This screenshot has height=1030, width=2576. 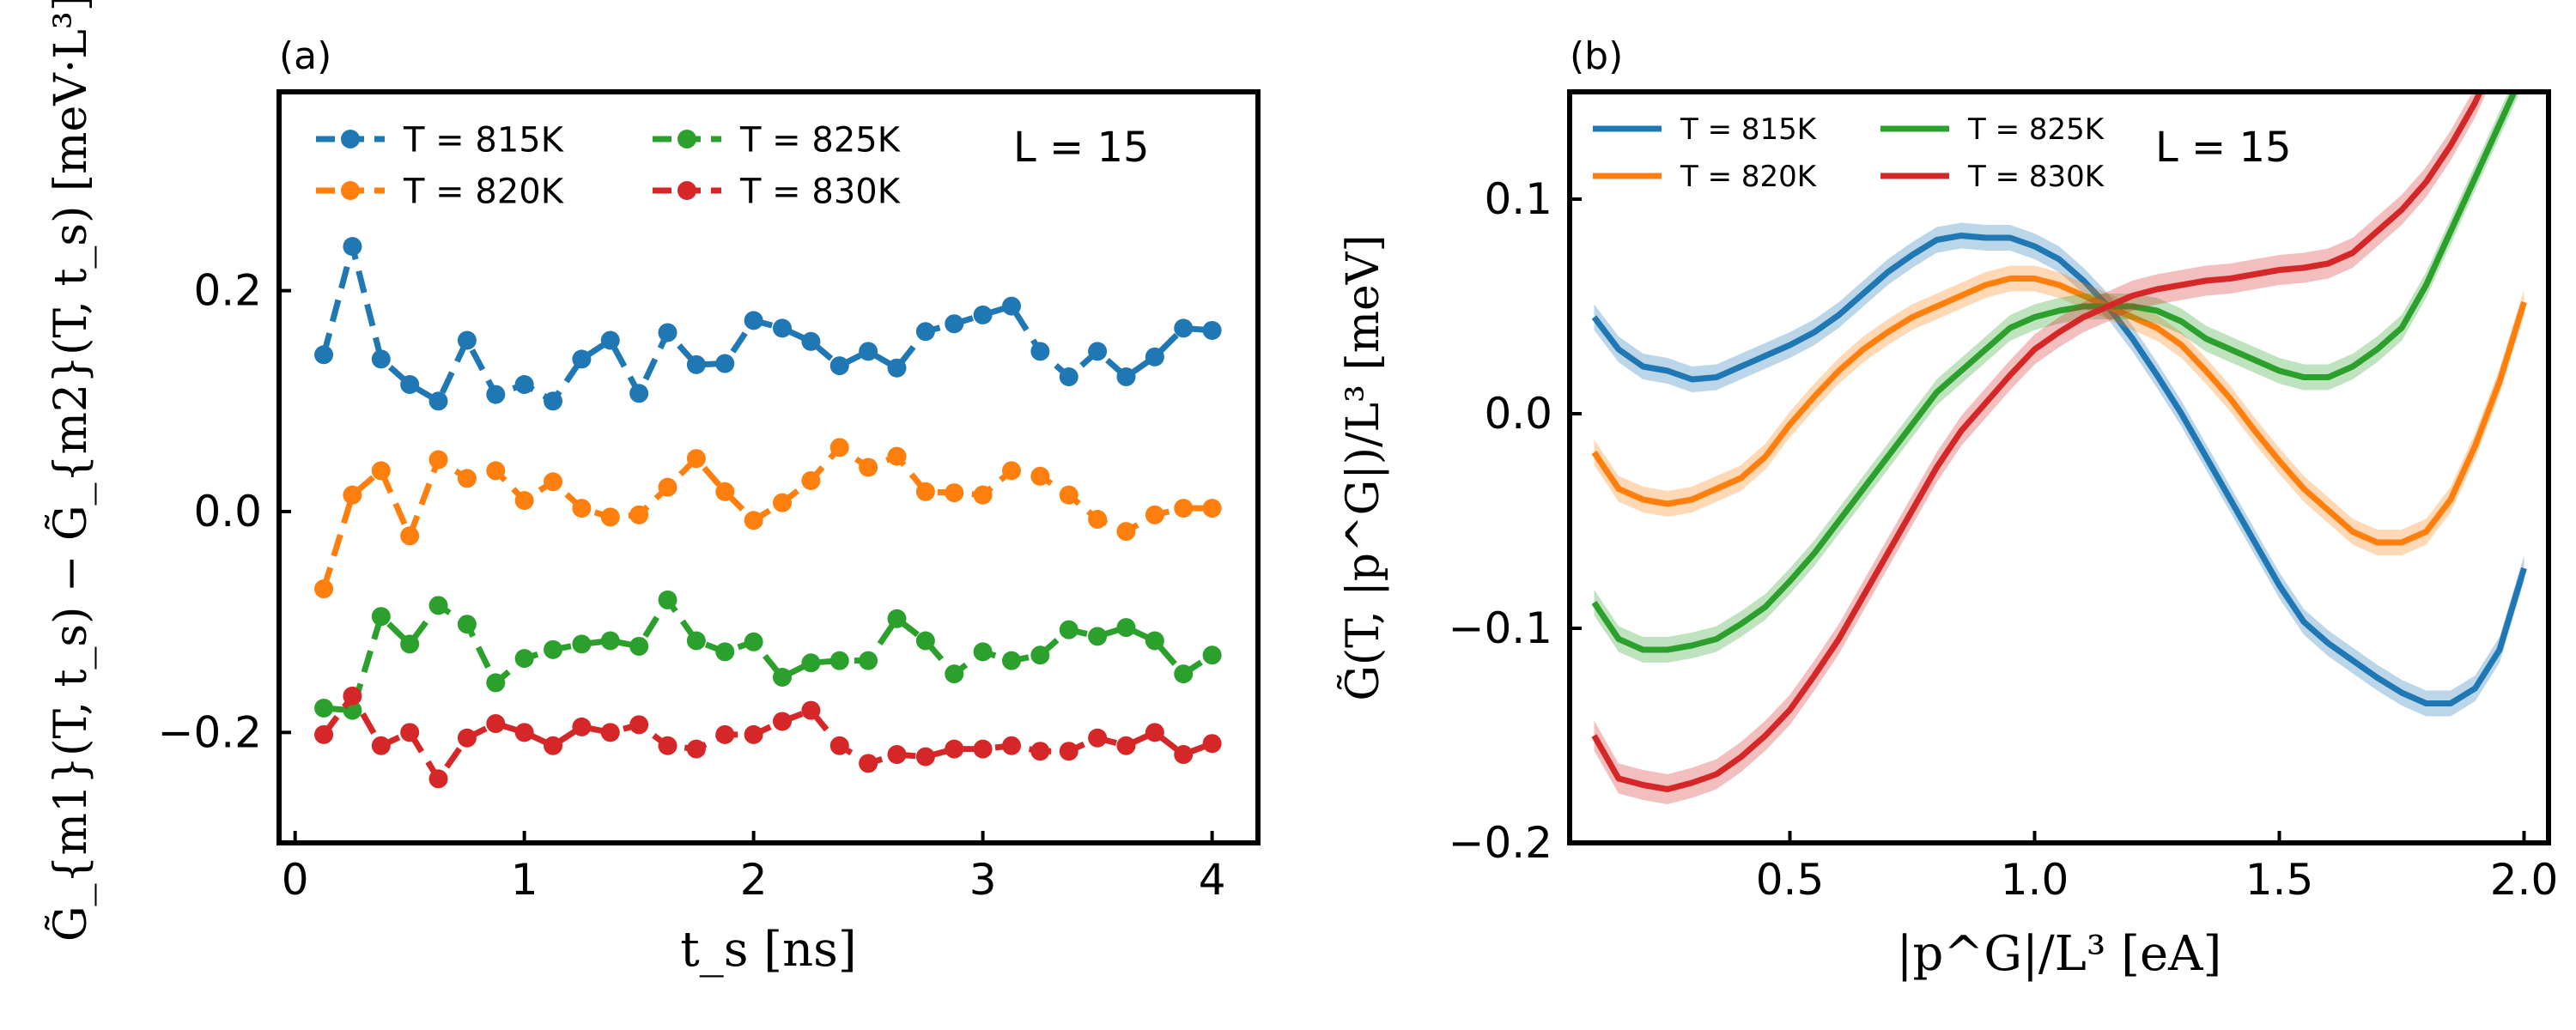 What do you see at coordinates (1749, 177) in the screenshot?
I see `panel-b-legend-label-820: T = 820K` at bounding box center [1749, 177].